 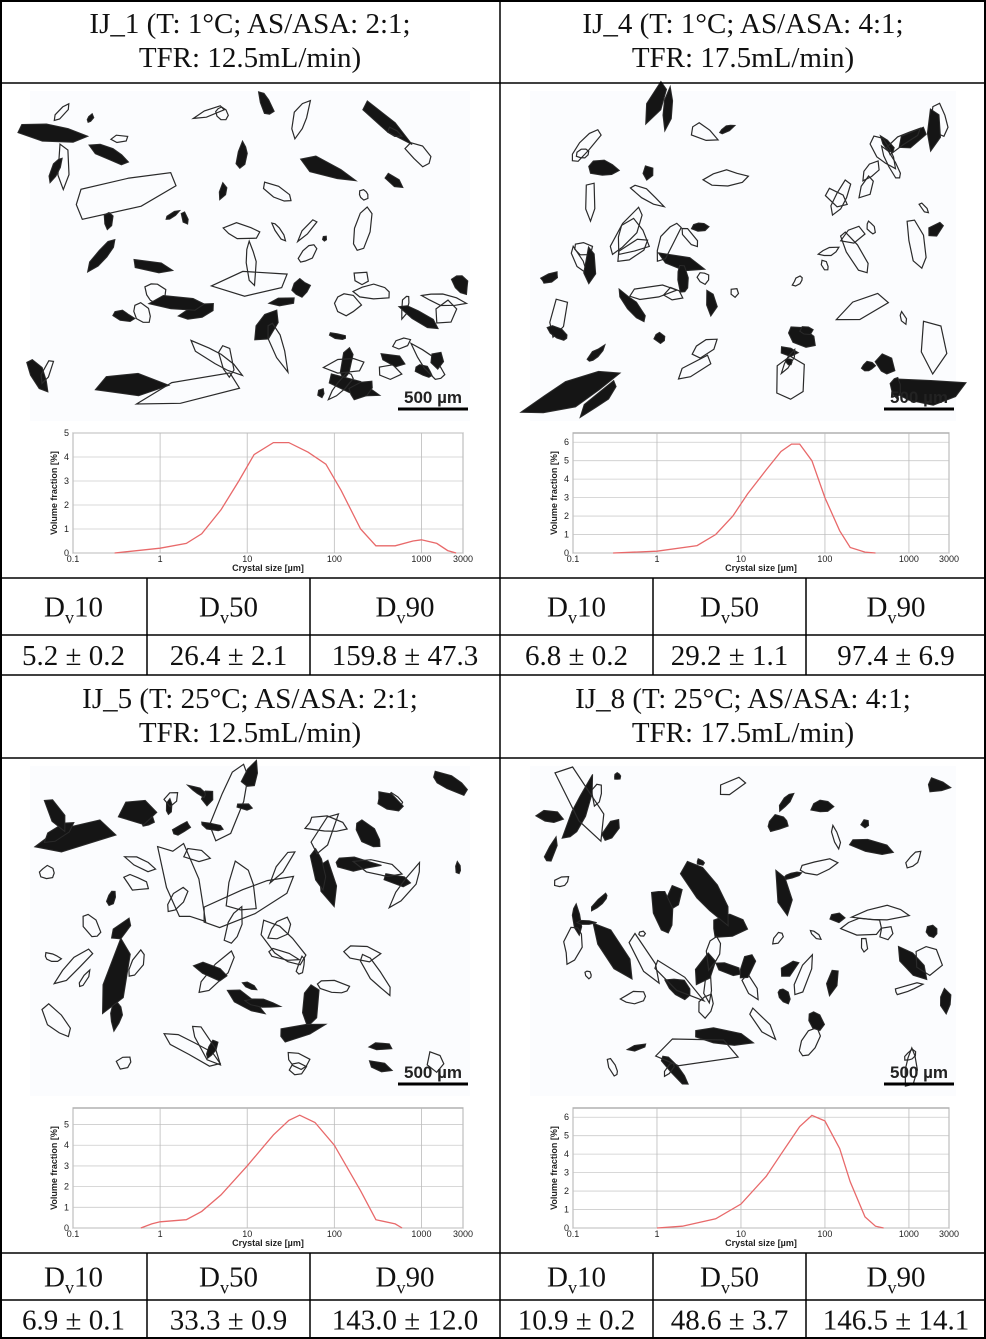 What do you see at coordinates (729, 656) in the screenshot?
I see `stat-value: 29.2 ± 1.1` at bounding box center [729, 656].